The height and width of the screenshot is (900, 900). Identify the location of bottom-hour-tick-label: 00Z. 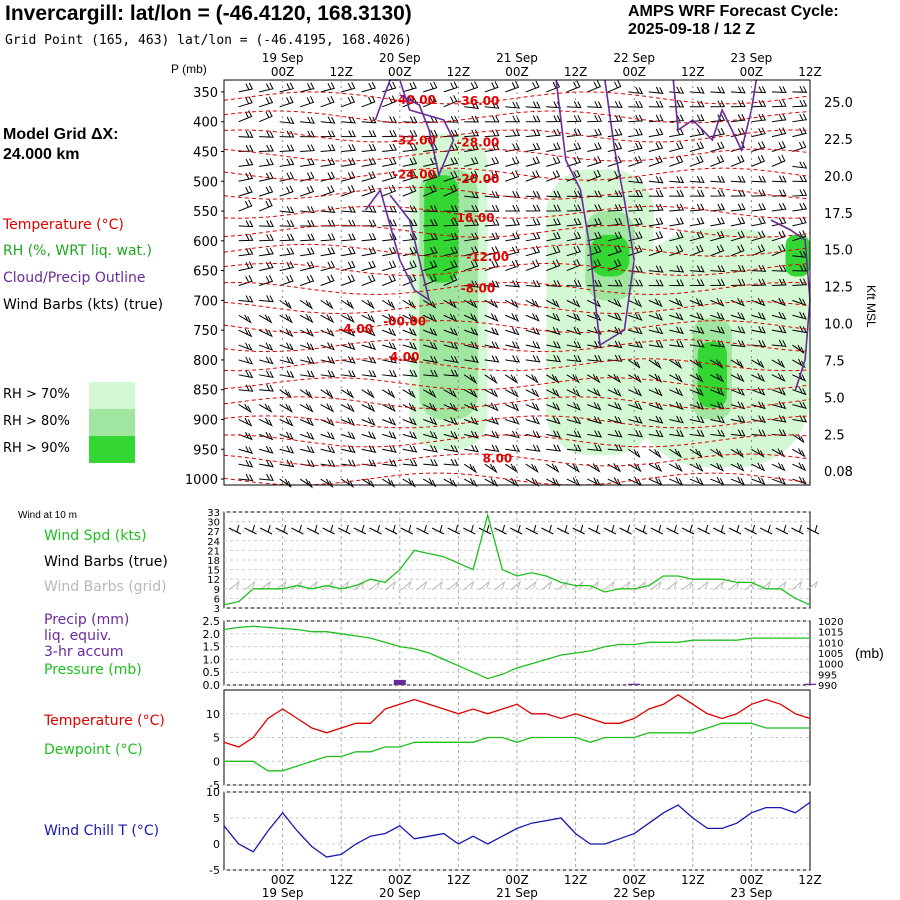
(283, 880).